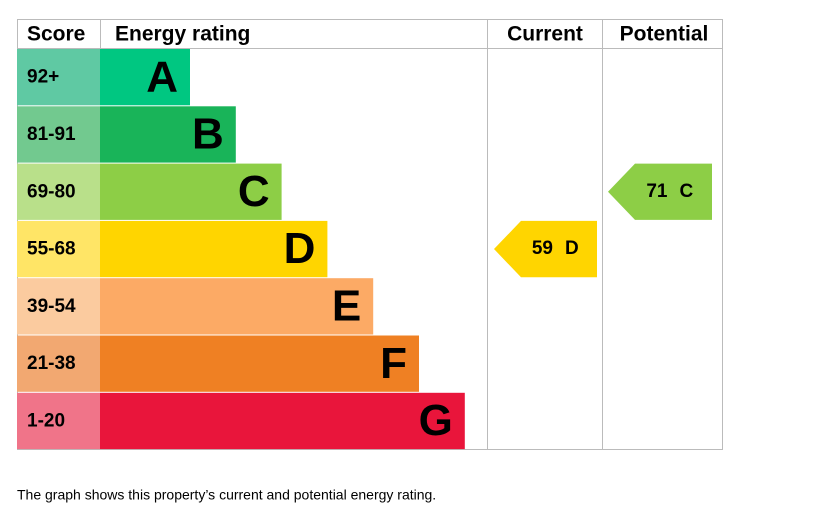 This screenshot has height=514, width=839. Describe the element at coordinates (664, 34) in the screenshot. I see `header-potential: Potential` at that location.